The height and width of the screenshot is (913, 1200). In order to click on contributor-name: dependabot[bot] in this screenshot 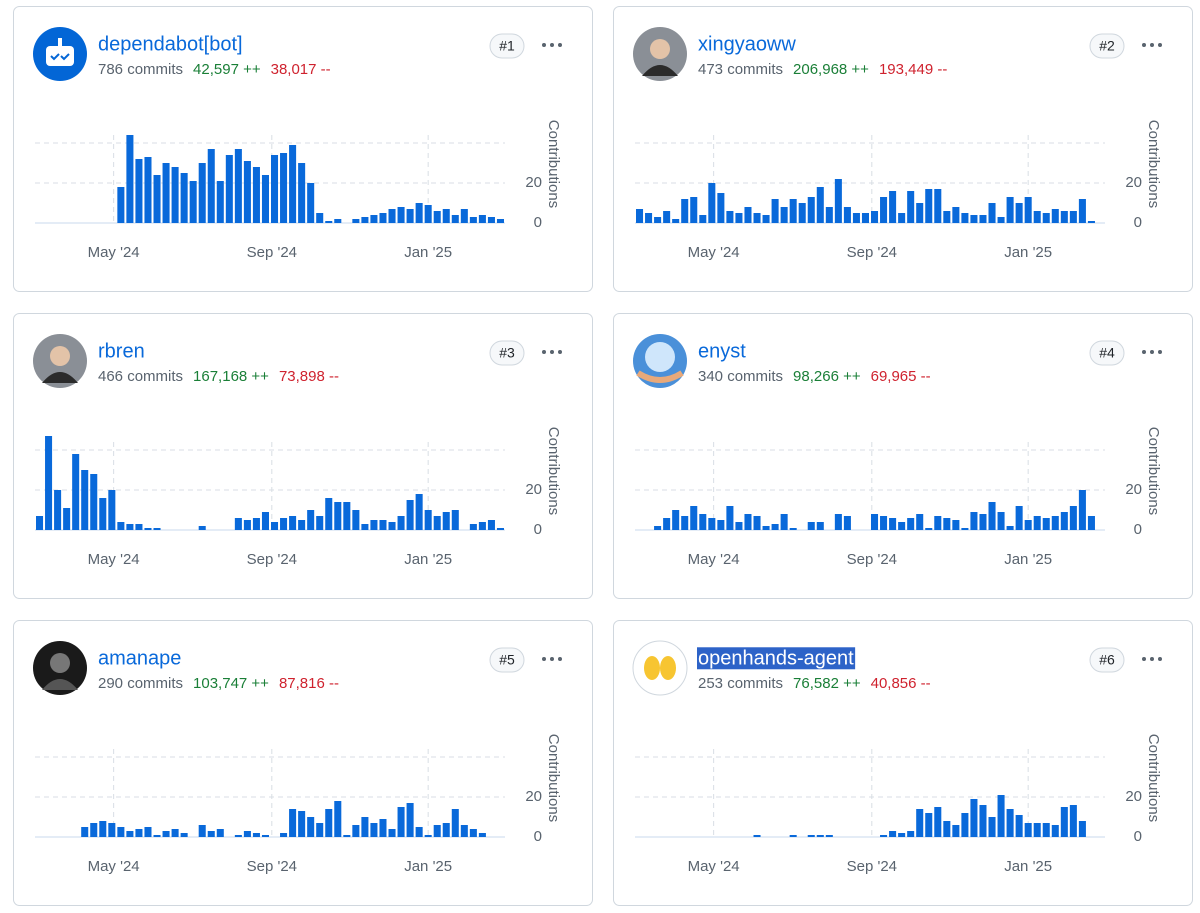, I will do `click(170, 44)`.